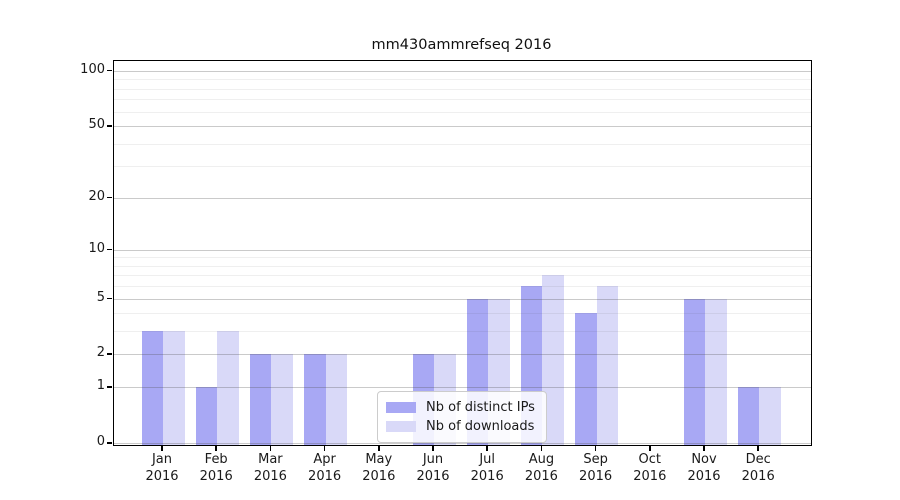 This screenshot has height=500, width=900. I want to click on x-tick-label-aug: Aug 2016, so click(541, 468).